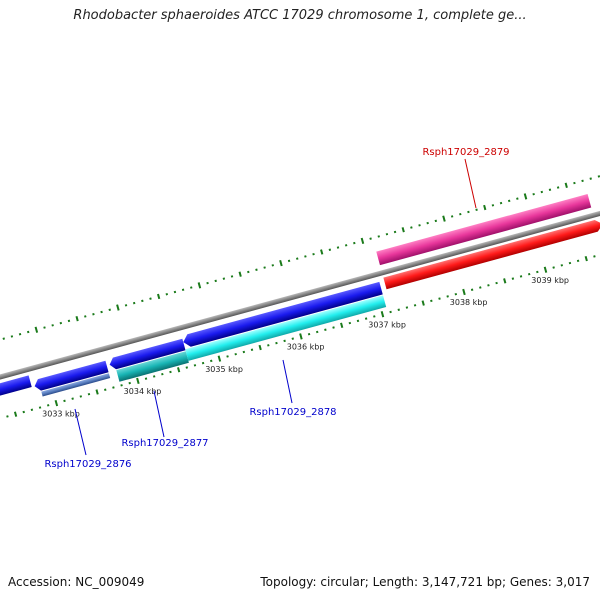  What do you see at coordinates (87, 464) in the screenshot?
I see `gene-label-2876: Rsph17029_2876` at bounding box center [87, 464].